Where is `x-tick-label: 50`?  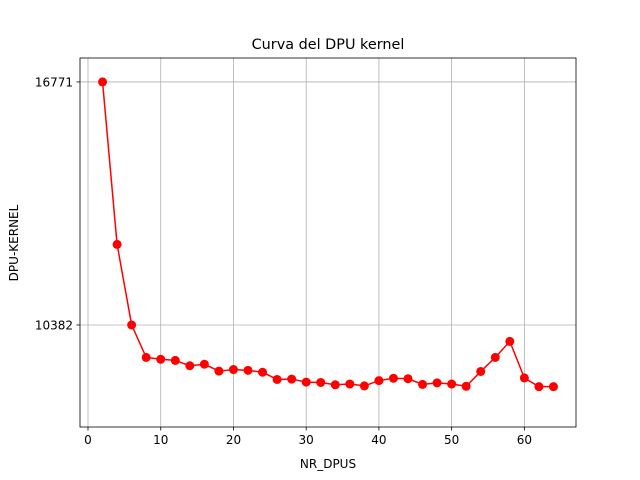
x-tick-label: 50 is located at coordinates (451, 440).